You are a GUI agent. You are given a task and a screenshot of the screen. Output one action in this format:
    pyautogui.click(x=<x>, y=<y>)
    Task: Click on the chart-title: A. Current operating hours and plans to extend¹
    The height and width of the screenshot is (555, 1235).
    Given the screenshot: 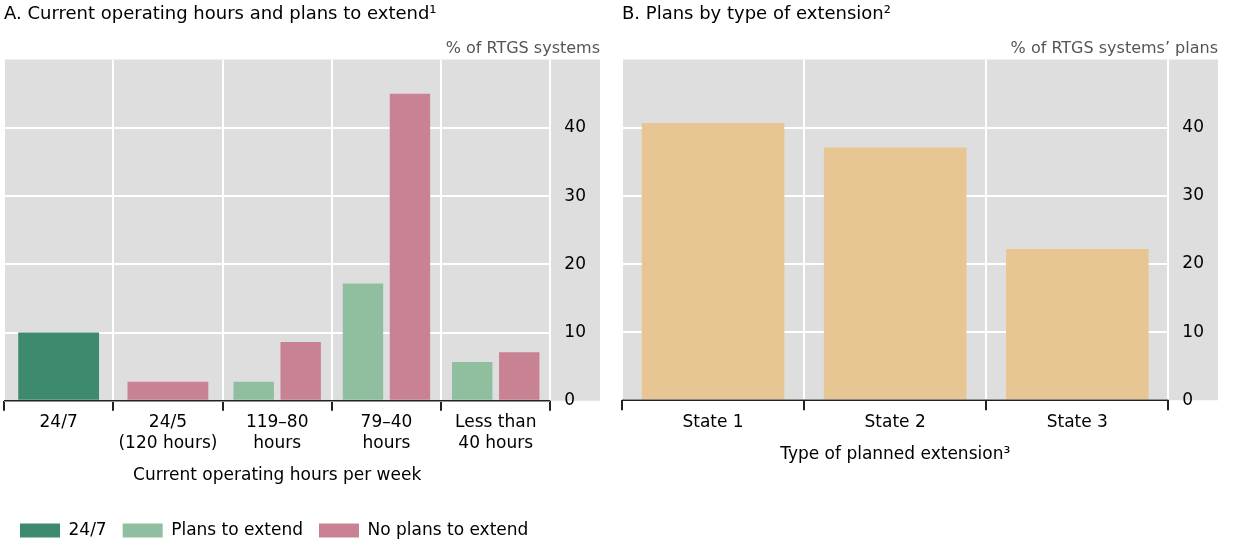 What is the action you would take?
    pyautogui.click(x=220, y=13)
    